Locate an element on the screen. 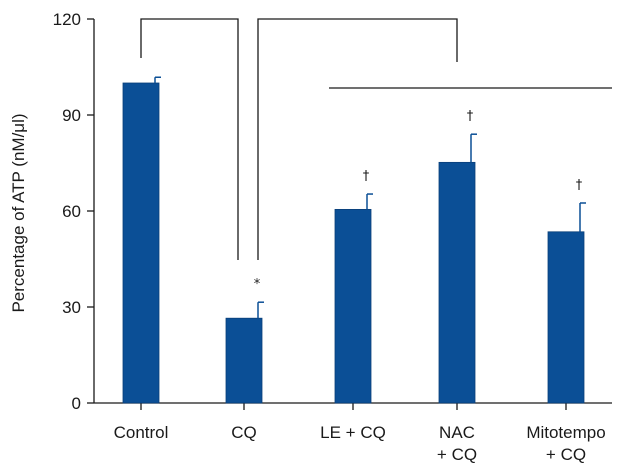 The height and width of the screenshot is (466, 621). x-tick-label: Mitotempo is located at coordinates (565, 432).